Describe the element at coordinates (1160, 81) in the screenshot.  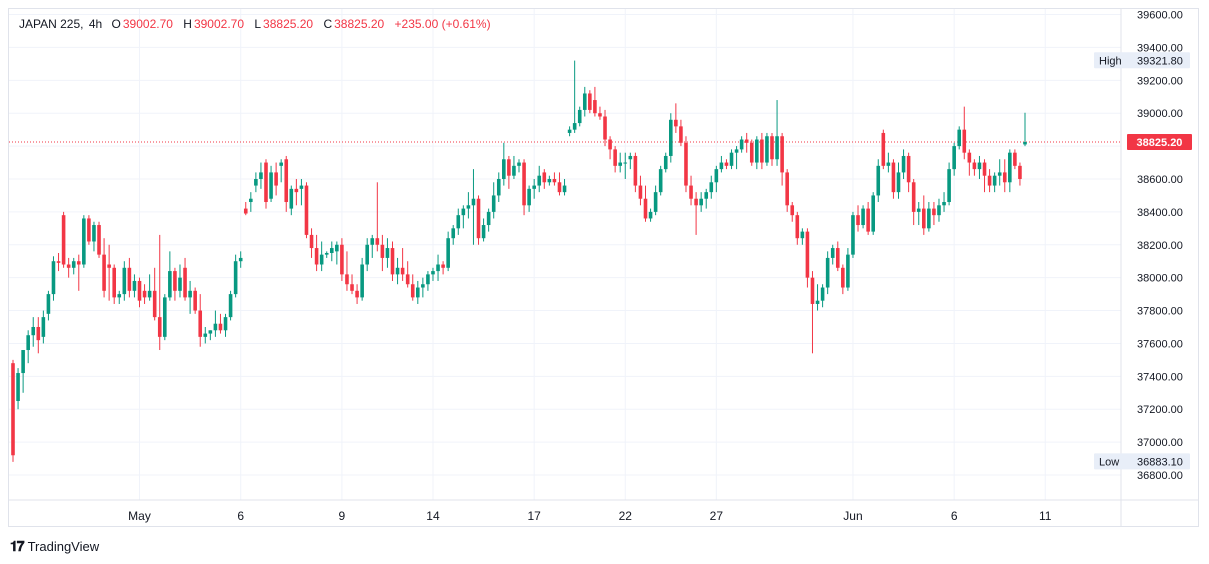
I see `y-tick-label: 39200.00` at that location.